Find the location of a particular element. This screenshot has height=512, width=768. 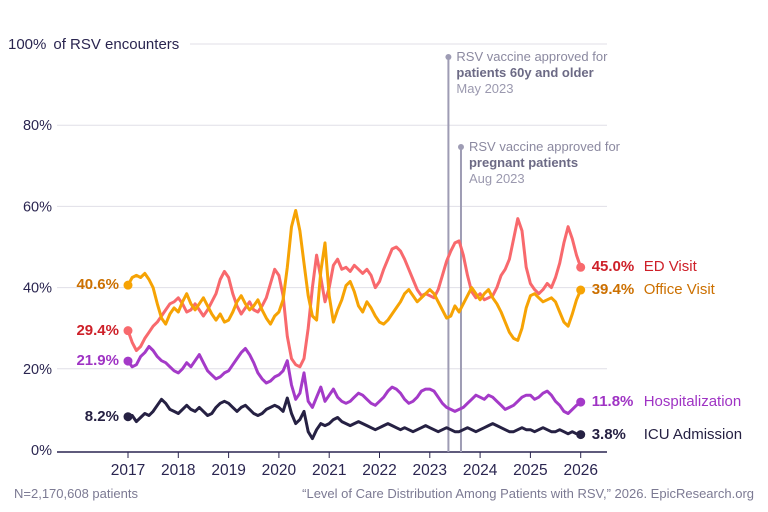

start-value-ed-visit: 29.4% is located at coordinates (97, 330).